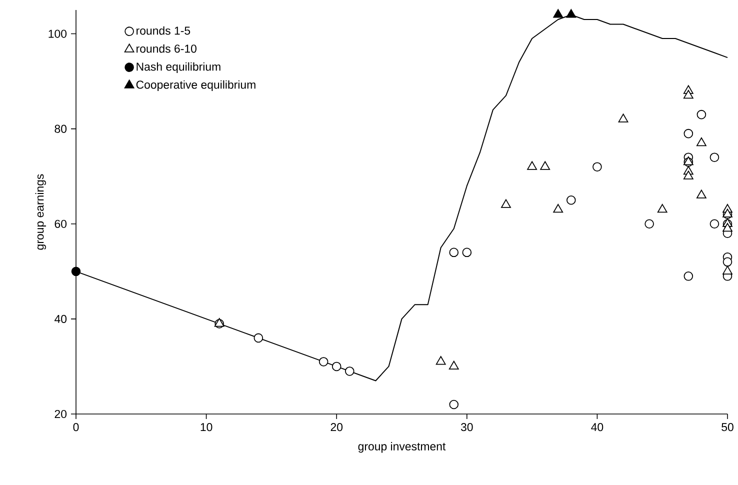  I want to click on y-tick-label: 40, so click(60, 318).